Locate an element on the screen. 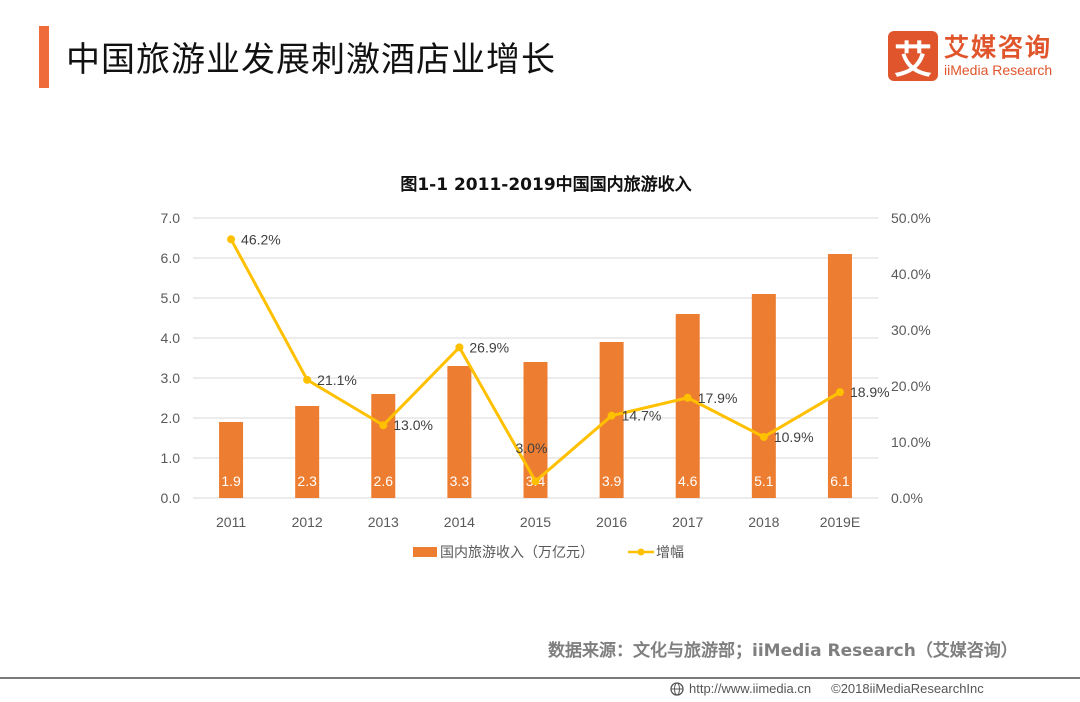  bar-2016 is located at coordinates (611, 420).